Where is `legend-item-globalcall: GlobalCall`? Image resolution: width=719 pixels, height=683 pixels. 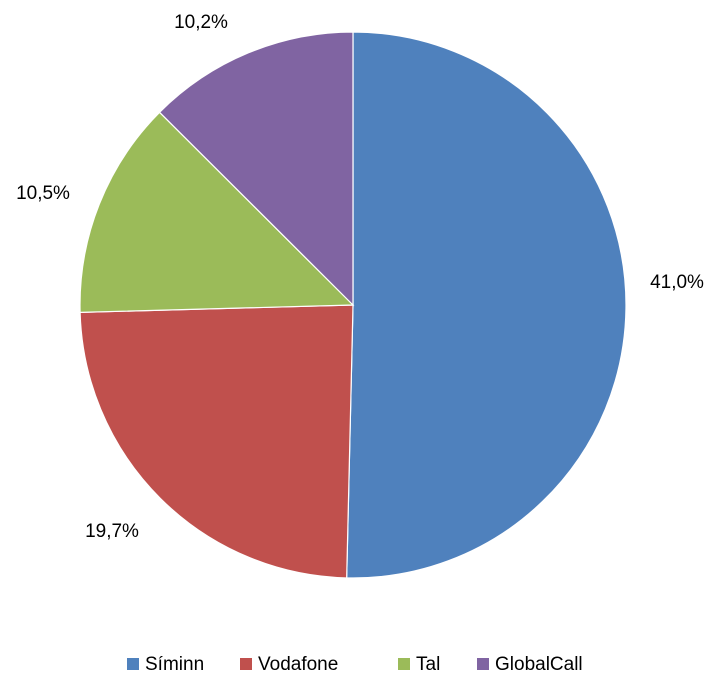
legend-item-globalcall: GlobalCall is located at coordinates (530, 664).